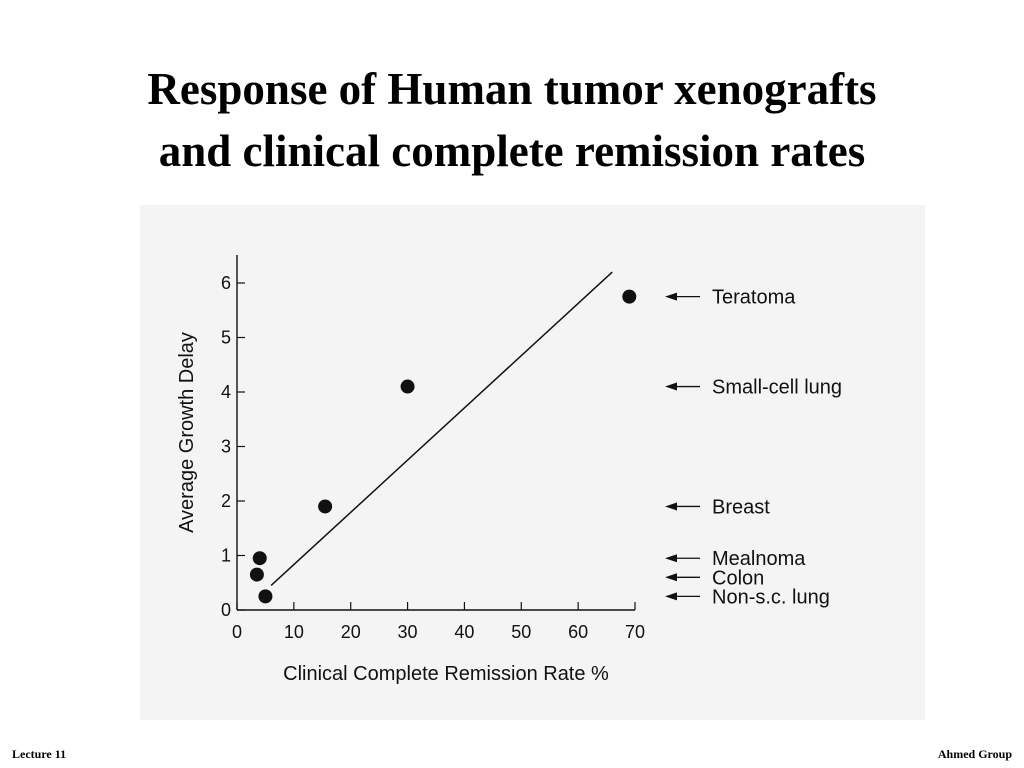 The width and height of the screenshot is (1024, 768). I want to click on y-tick-label: 0, so click(226, 610).